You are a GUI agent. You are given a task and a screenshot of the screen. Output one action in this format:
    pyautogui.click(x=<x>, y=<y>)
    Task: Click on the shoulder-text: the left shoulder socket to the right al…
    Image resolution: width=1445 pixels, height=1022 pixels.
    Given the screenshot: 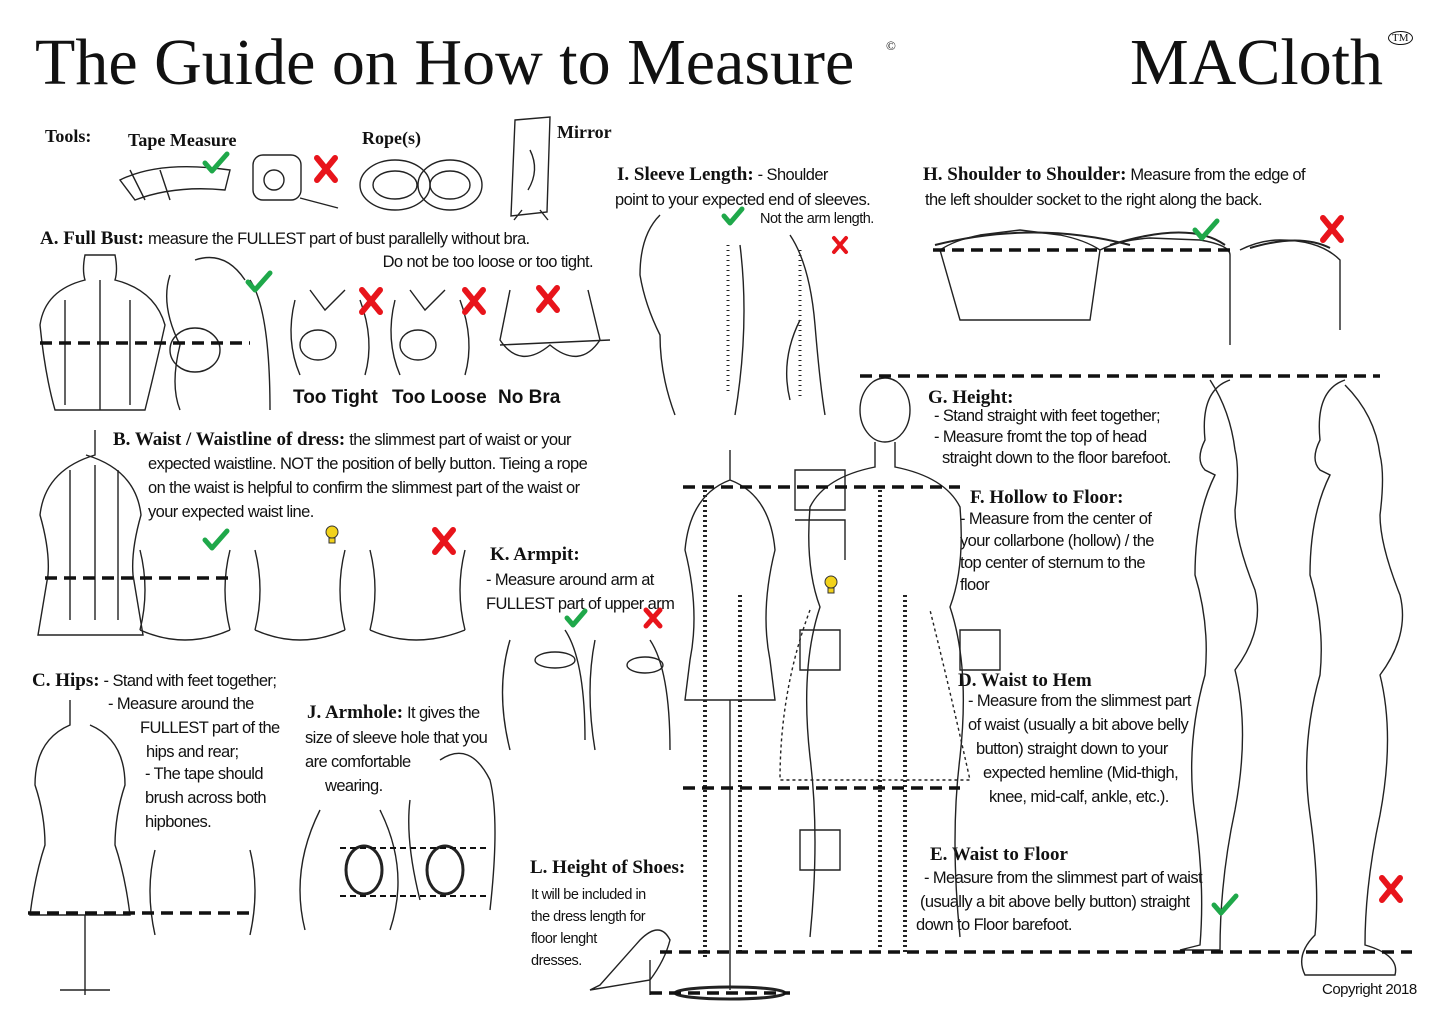 What is the action you would take?
    pyautogui.click(x=1094, y=200)
    